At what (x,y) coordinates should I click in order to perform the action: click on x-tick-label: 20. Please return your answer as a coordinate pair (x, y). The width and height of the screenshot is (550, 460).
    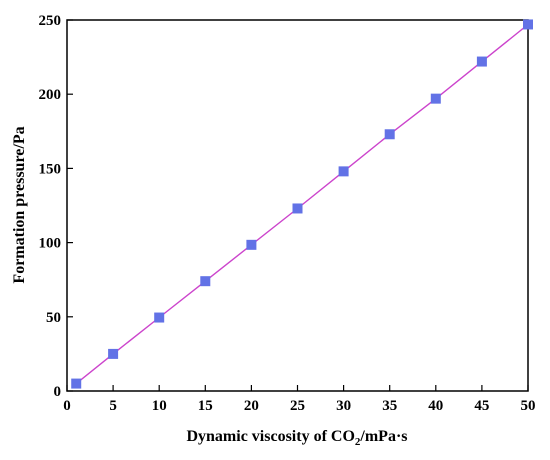
    Looking at the image, I should click on (251, 406).